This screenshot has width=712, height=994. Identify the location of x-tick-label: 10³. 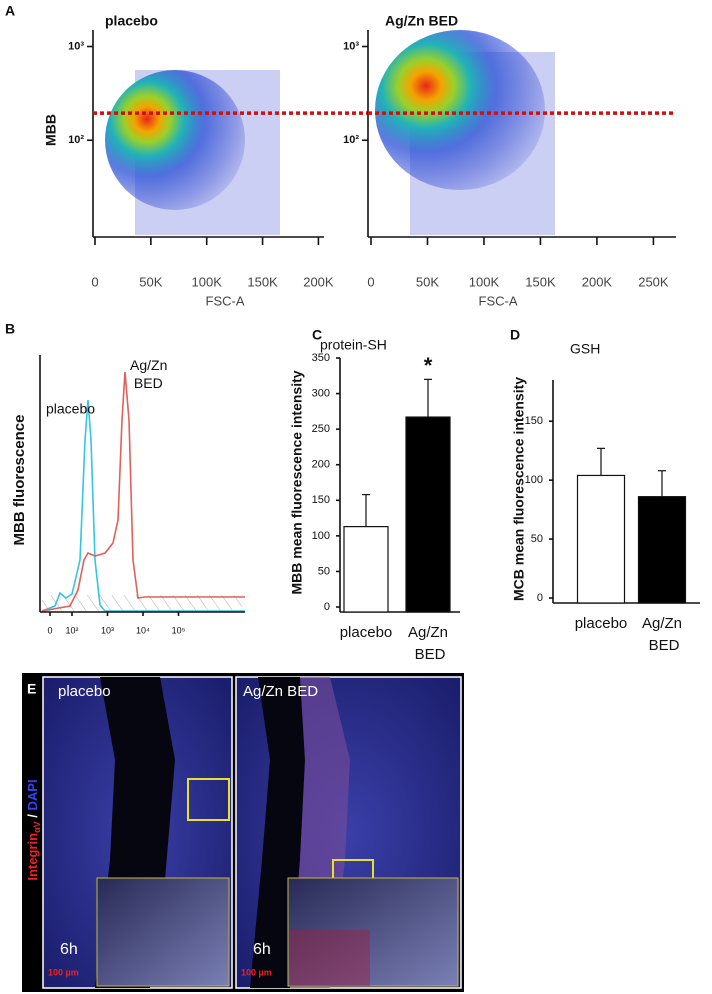
(107, 630).